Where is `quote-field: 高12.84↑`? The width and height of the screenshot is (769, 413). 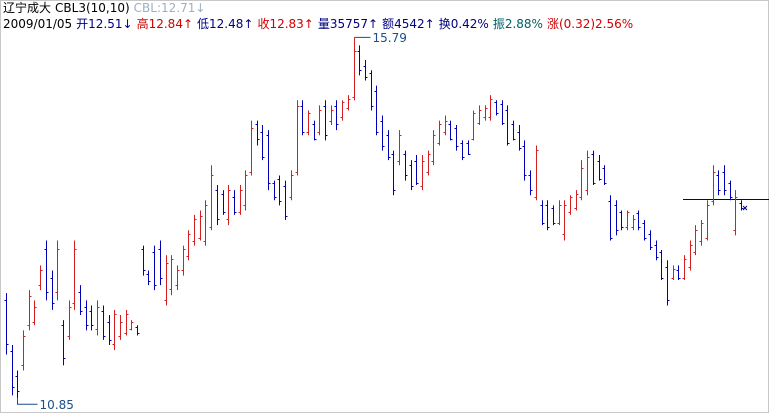
quote-field: 高12.84↑ is located at coordinates (165, 24).